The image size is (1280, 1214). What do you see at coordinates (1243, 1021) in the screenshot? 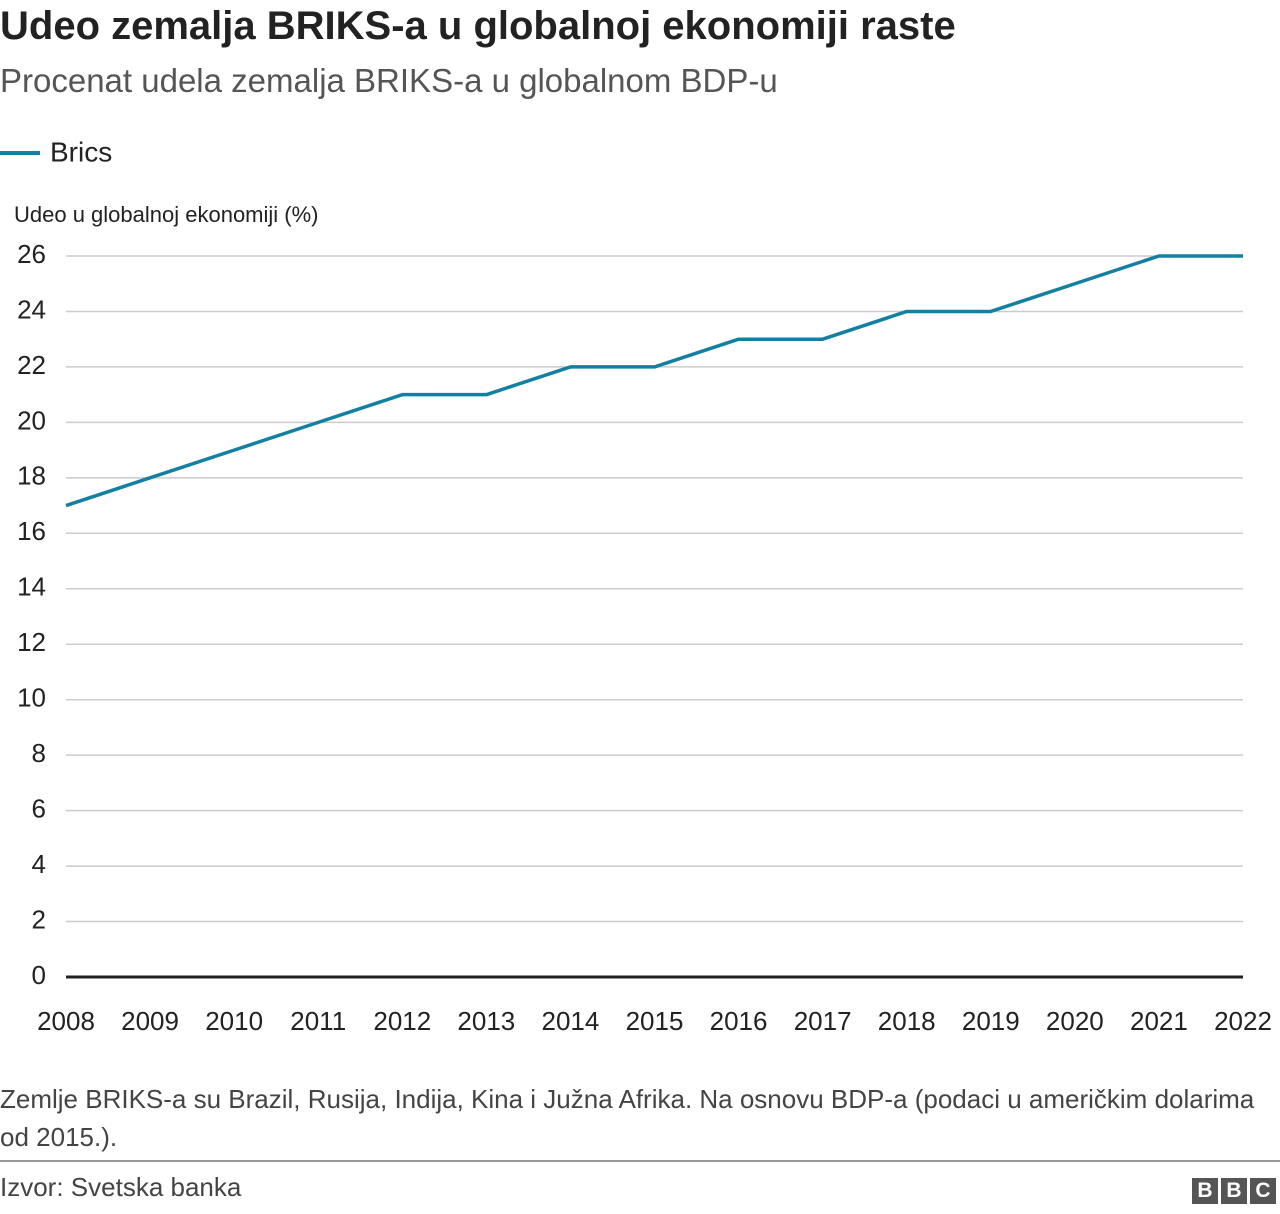
I see `x-tick-label: 2022` at bounding box center [1243, 1021].